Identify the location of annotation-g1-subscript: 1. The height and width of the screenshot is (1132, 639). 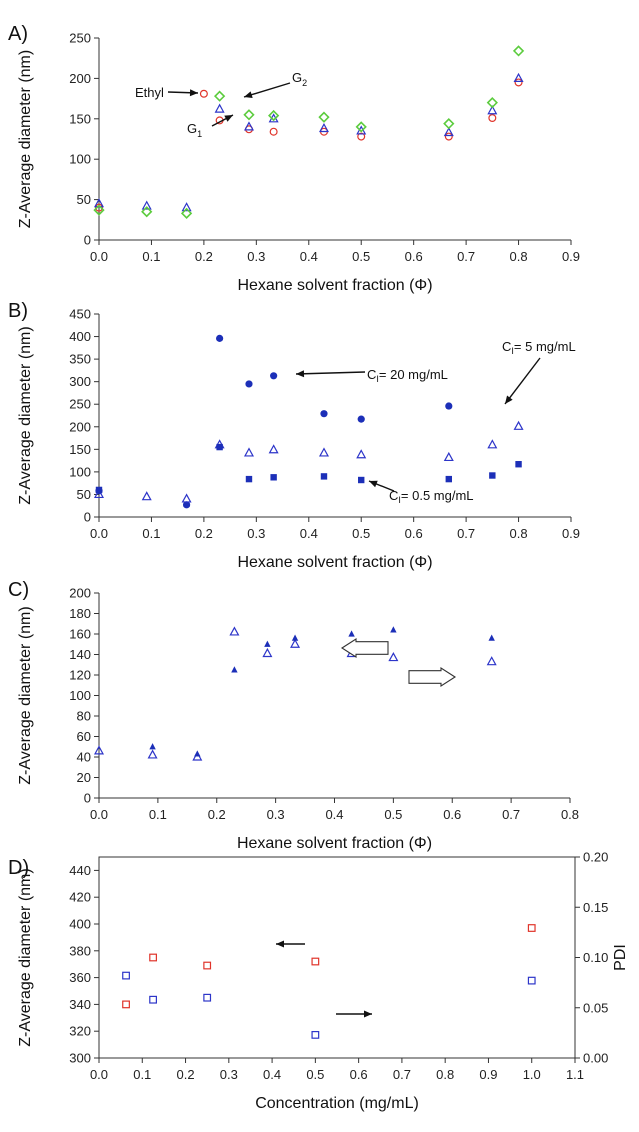
(199, 134).